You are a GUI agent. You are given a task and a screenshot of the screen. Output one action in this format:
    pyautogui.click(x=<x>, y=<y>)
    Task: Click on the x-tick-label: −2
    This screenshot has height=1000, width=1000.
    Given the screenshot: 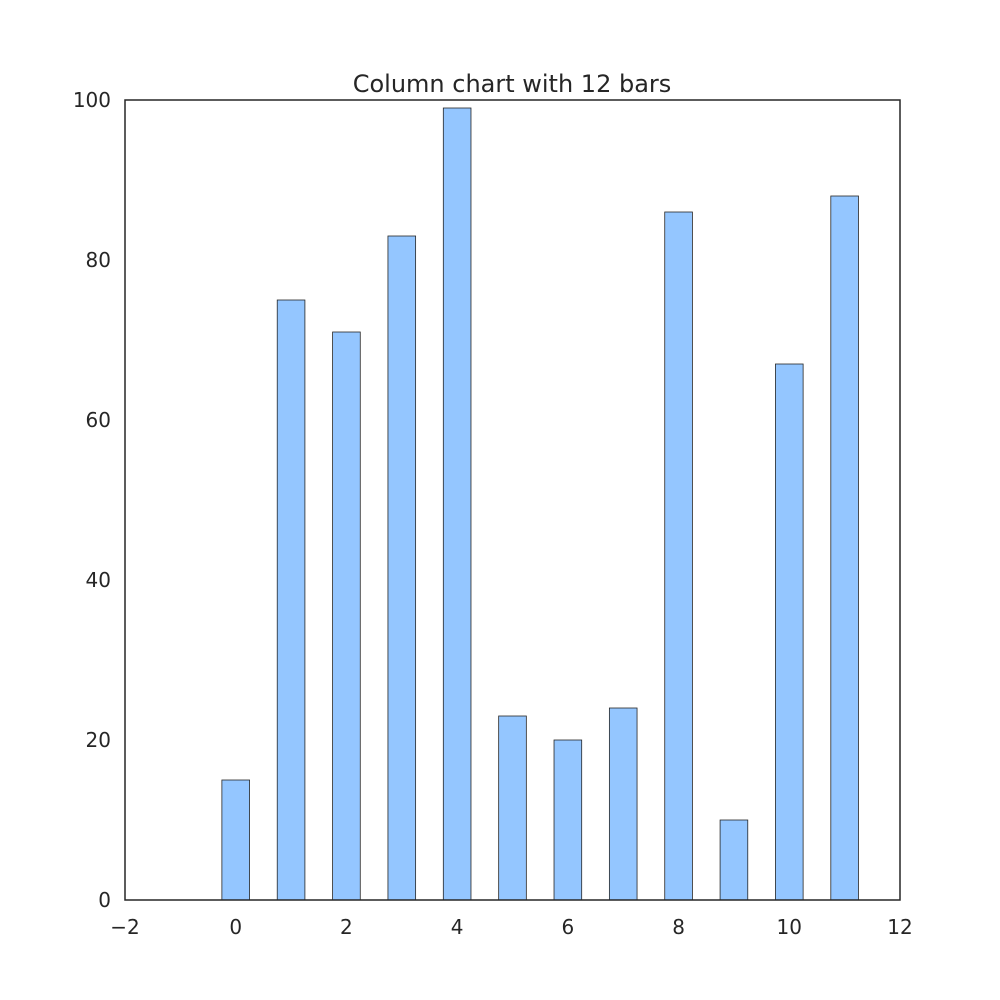 What is the action you would take?
    pyautogui.click(x=124, y=927)
    